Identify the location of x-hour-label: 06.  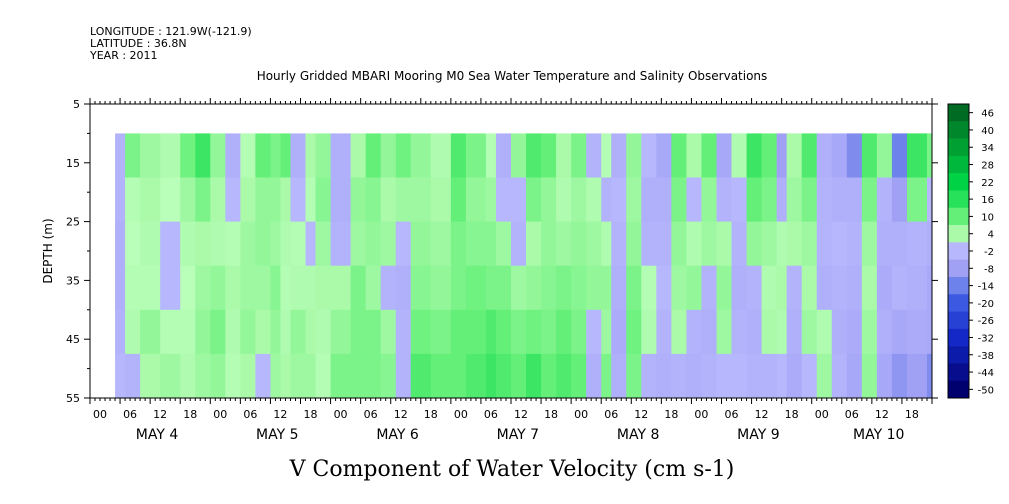
(371, 414).